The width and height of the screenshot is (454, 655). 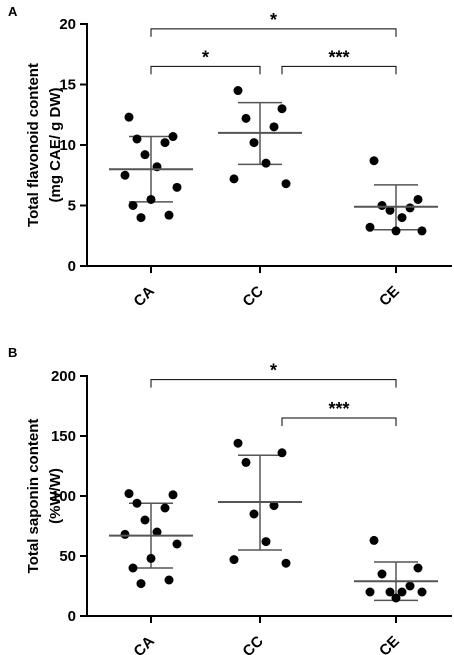 I want to click on panel-b-sig-bracket-cc-ce, so click(x=339, y=421).